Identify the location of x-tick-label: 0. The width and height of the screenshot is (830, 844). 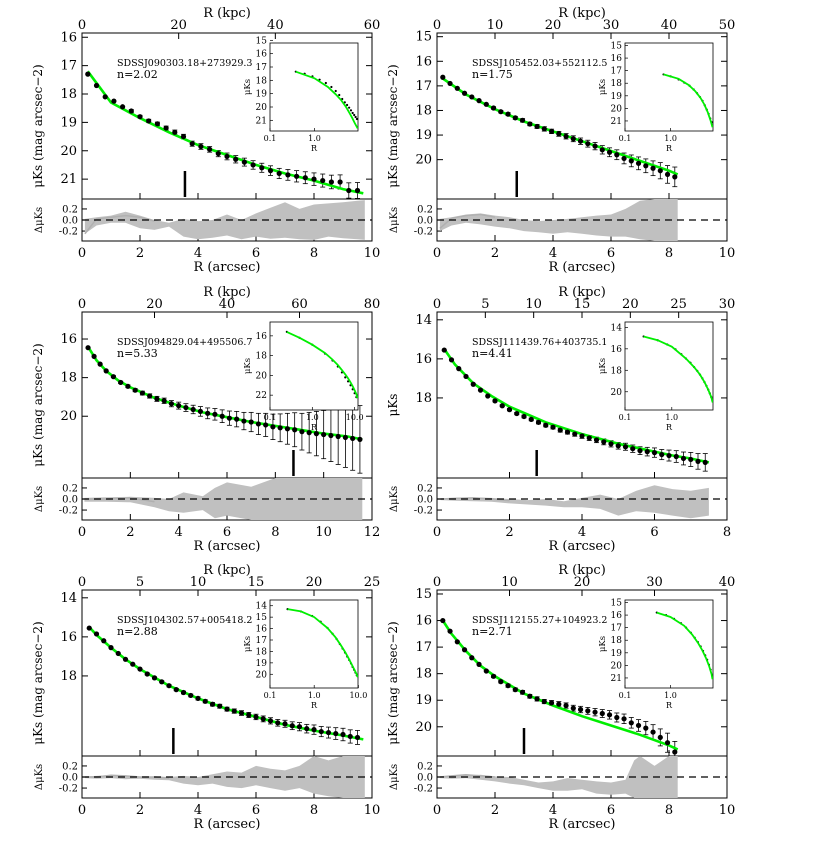
(82, 810).